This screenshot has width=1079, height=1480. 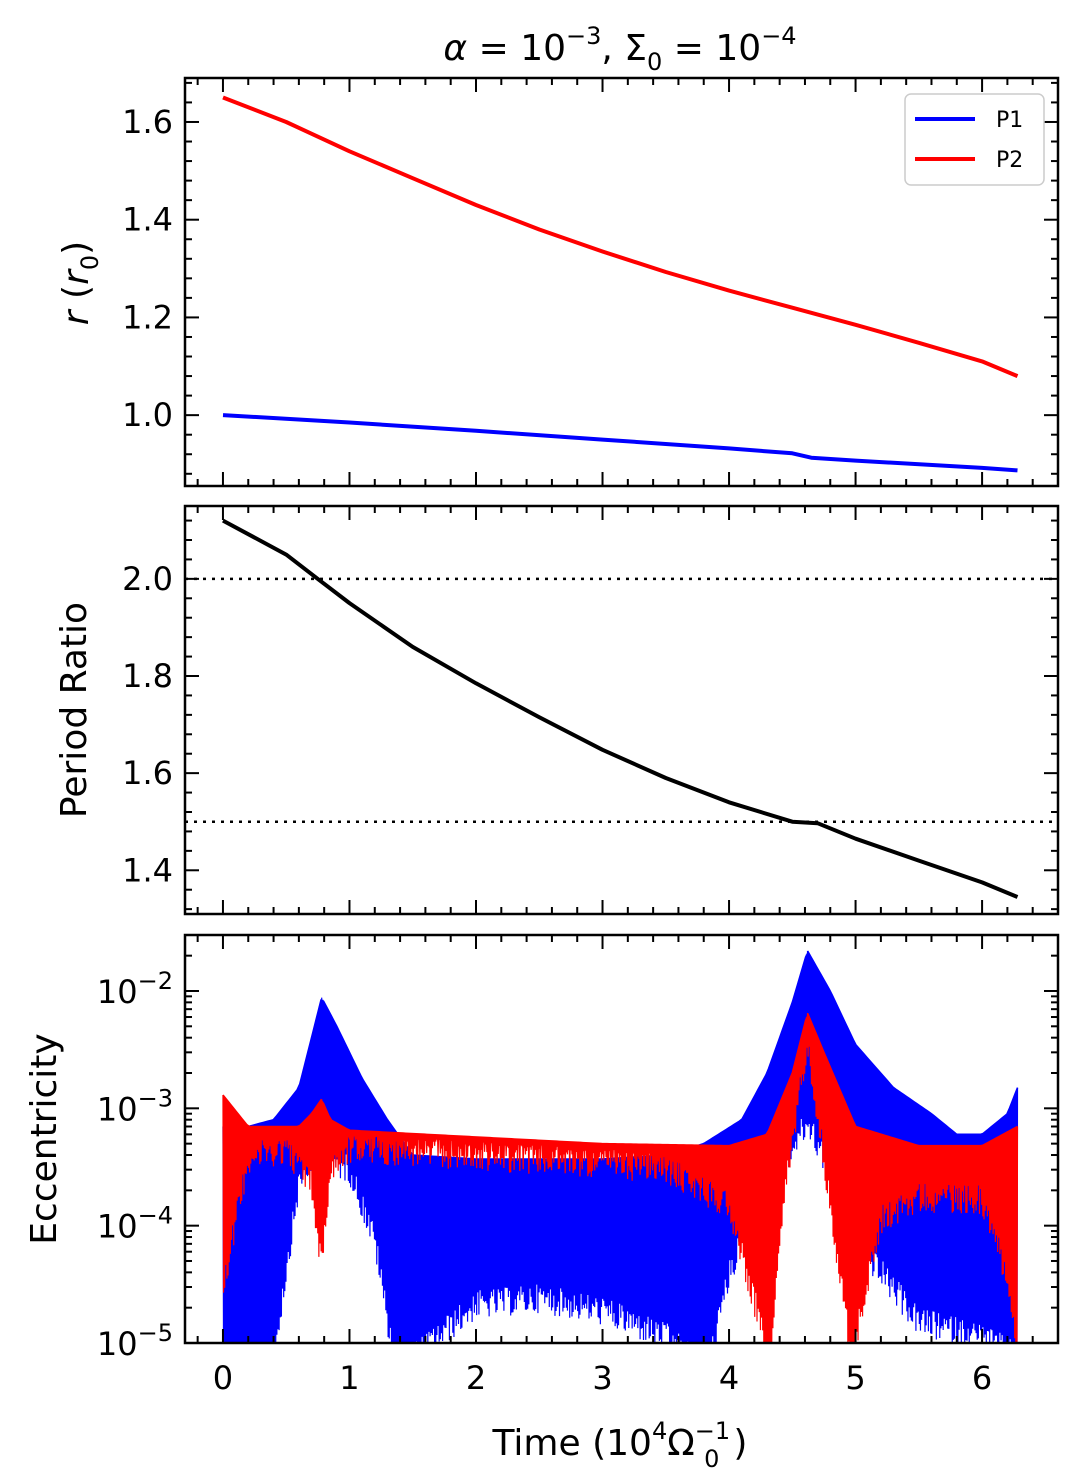 I want to click on x-tick-label: 4, so click(x=729, y=1378).